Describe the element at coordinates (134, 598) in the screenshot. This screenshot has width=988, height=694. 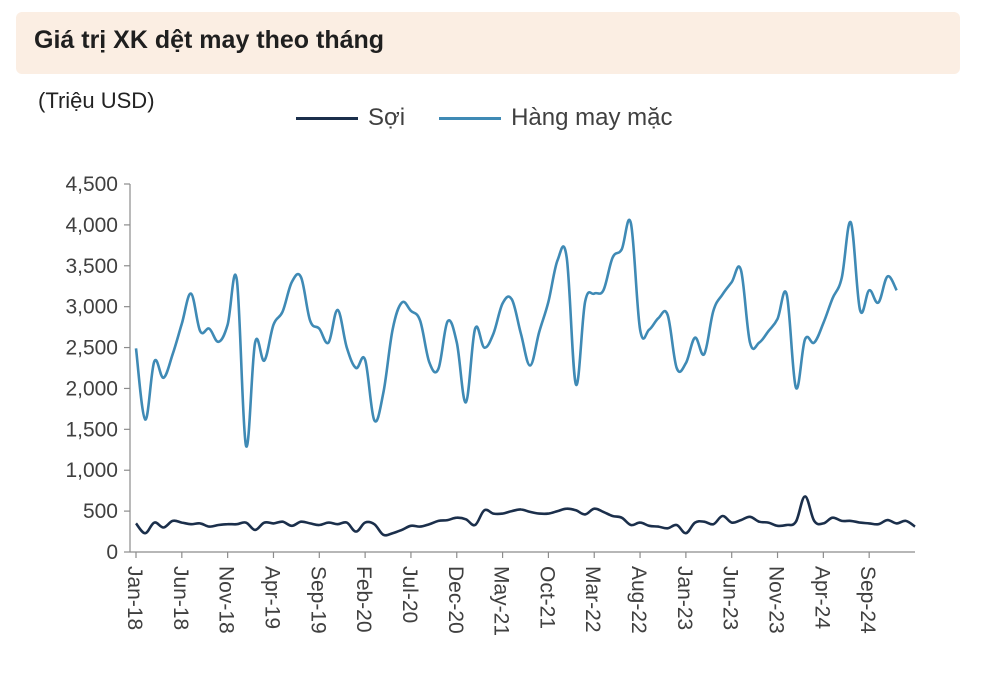
I see `x-tick-label: Jan-18` at that location.